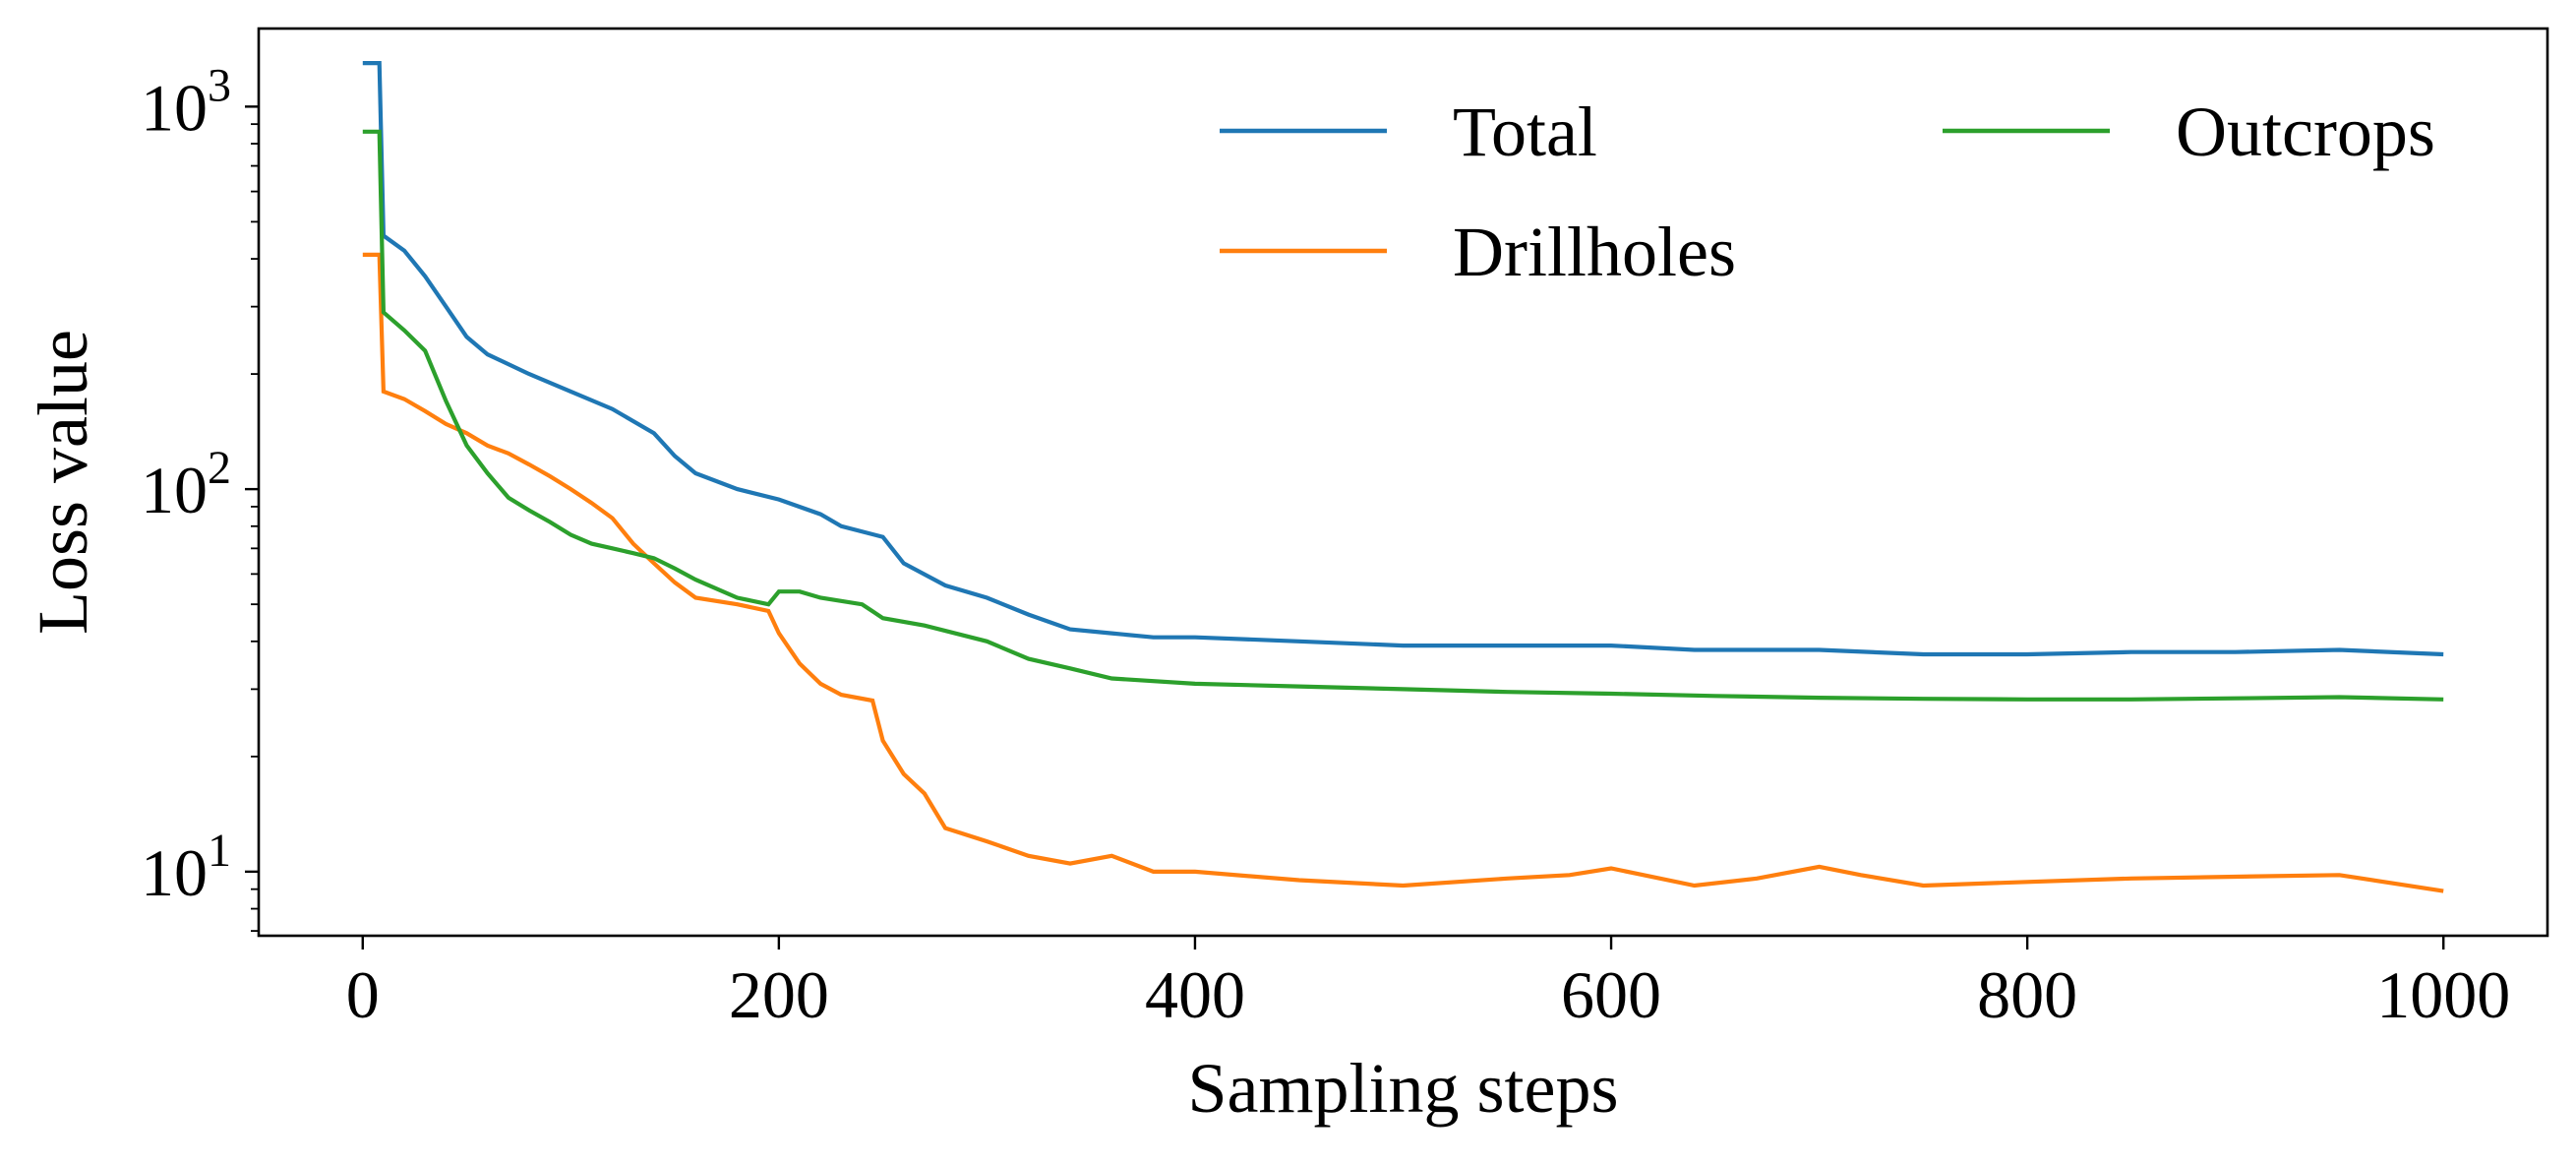  What do you see at coordinates (1594, 252) in the screenshot?
I see `legend-label: Drillholes` at bounding box center [1594, 252].